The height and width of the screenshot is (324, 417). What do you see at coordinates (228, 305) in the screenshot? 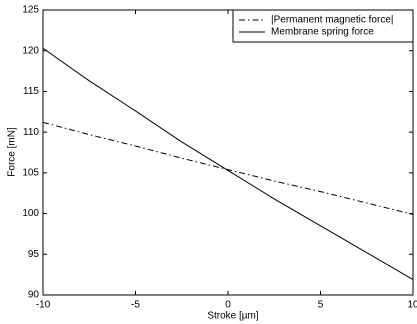
I see `x-tick-label: 0` at bounding box center [228, 305].